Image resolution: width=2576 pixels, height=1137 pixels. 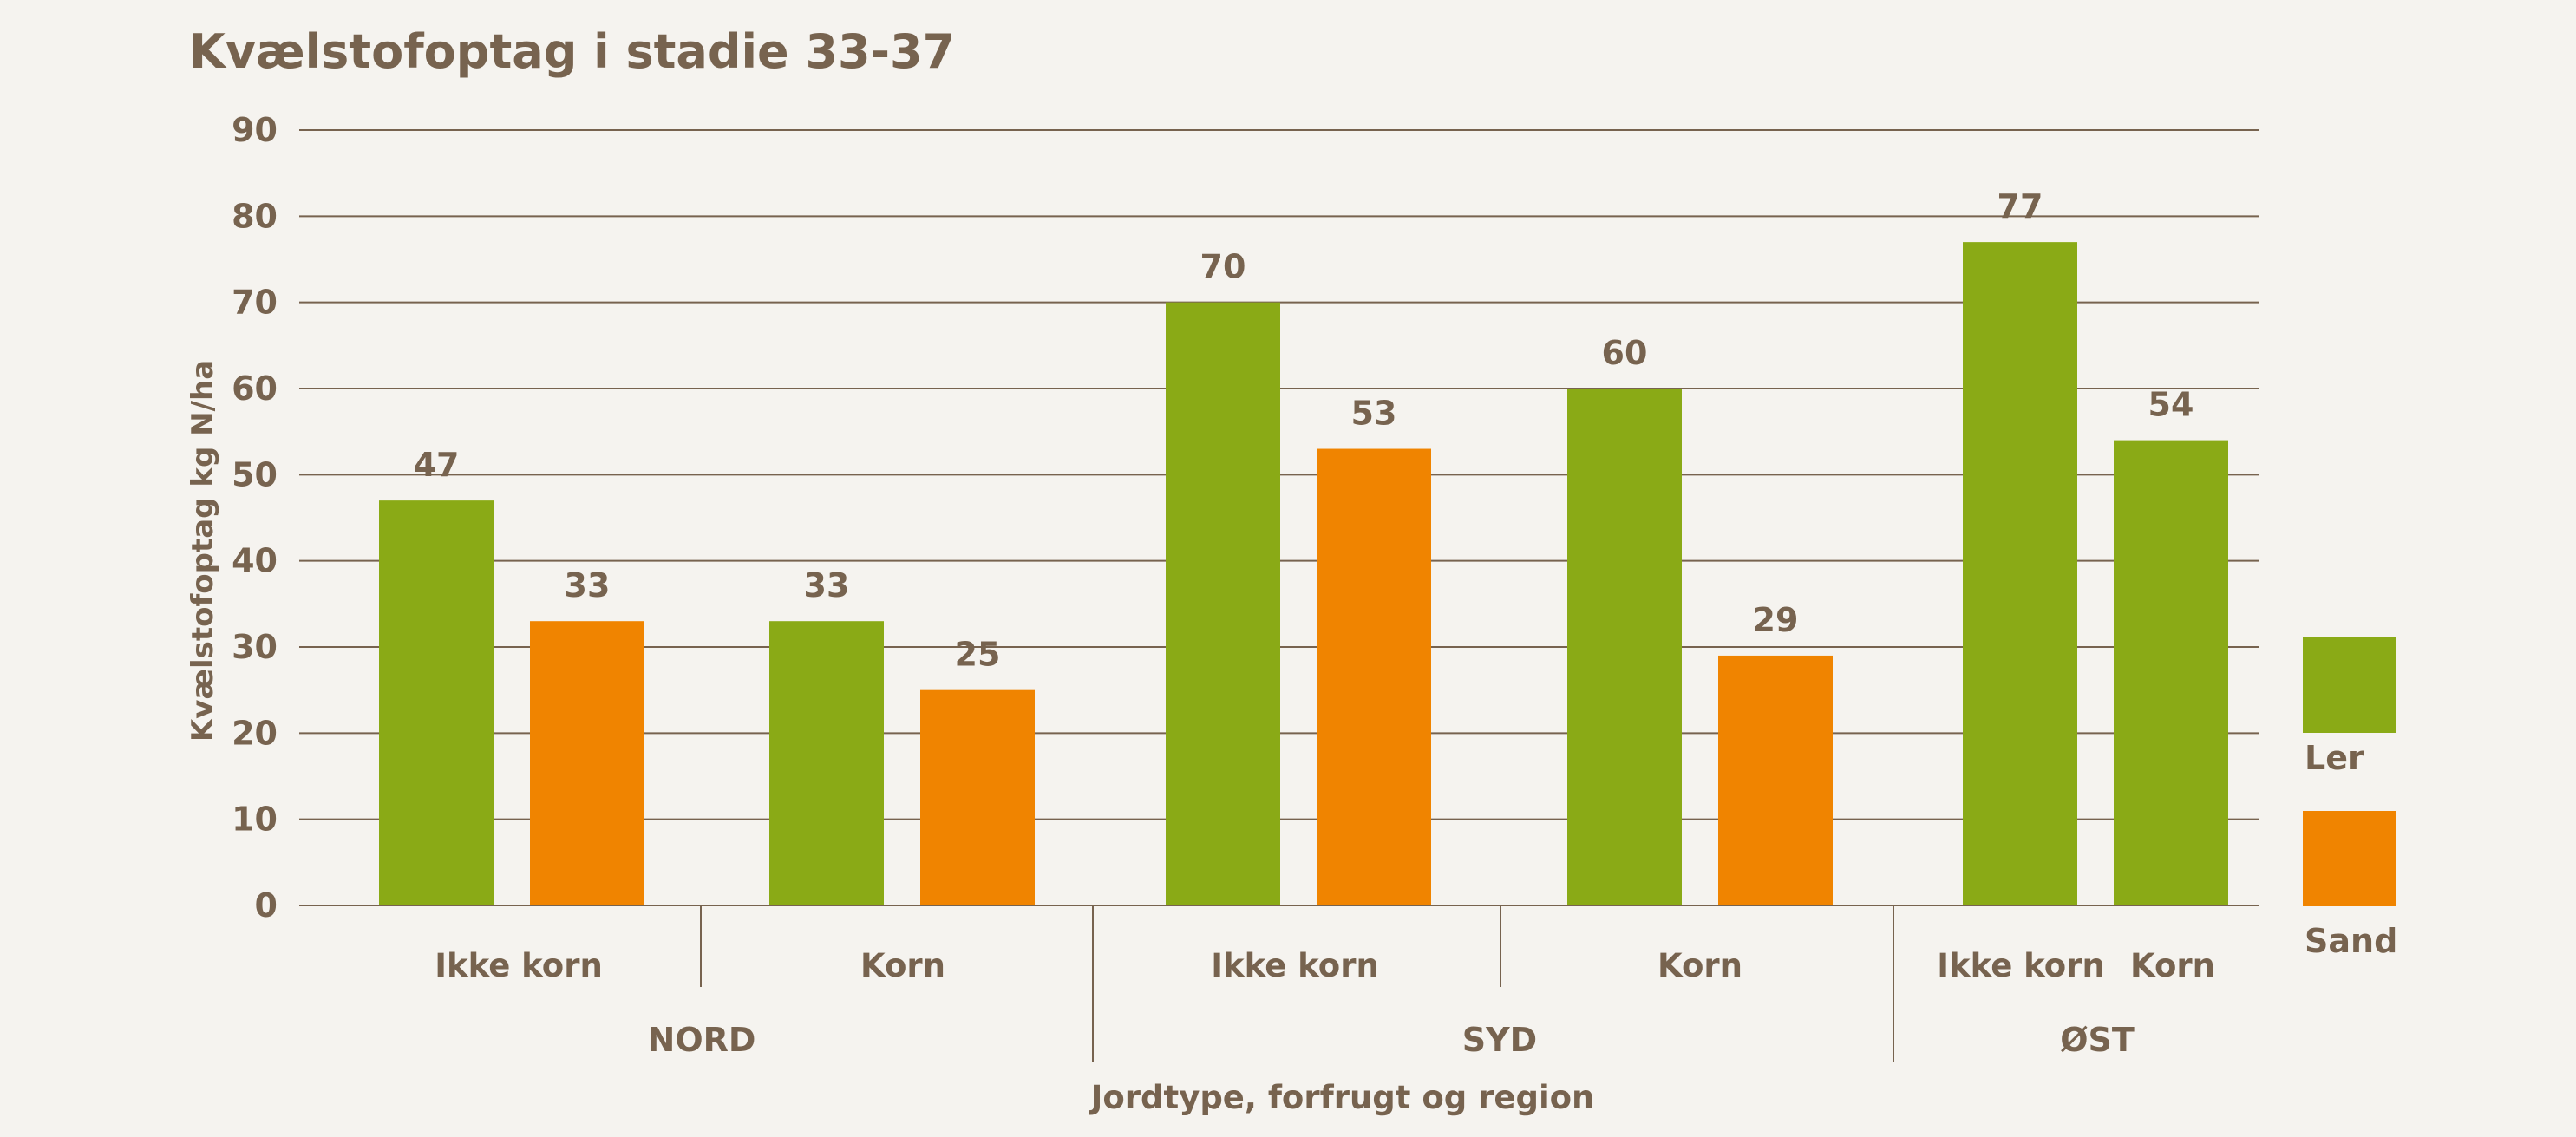 What do you see at coordinates (1223, 267) in the screenshot?
I see `data-label-ler: 70` at bounding box center [1223, 267].